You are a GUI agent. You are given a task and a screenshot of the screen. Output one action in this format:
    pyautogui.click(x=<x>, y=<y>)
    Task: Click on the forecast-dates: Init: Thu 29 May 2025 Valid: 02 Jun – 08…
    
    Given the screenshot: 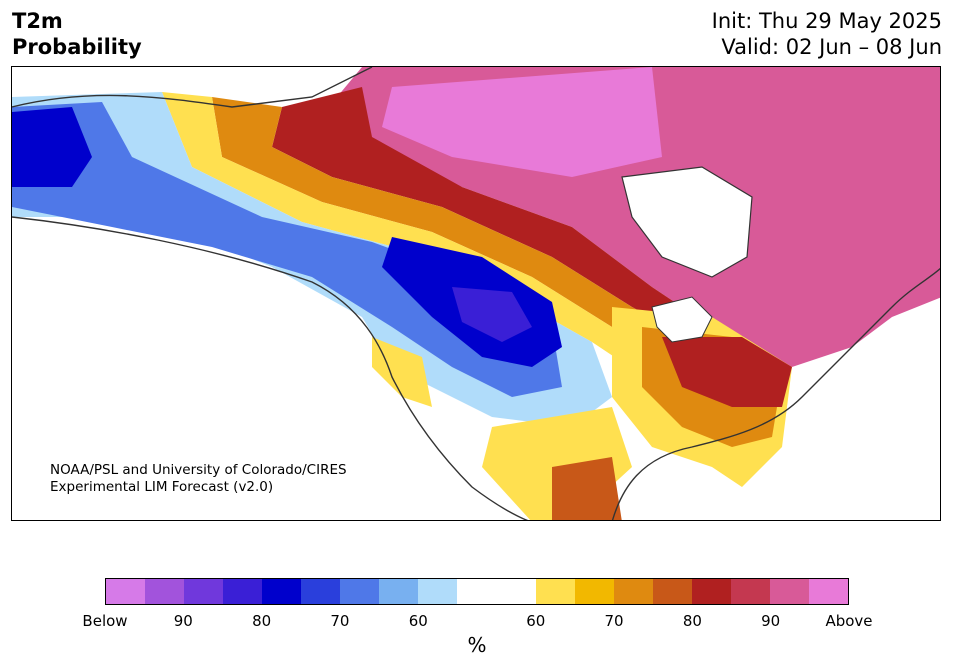 What is the action you would take?
    pyautogui.click(x=827, y=34)
    